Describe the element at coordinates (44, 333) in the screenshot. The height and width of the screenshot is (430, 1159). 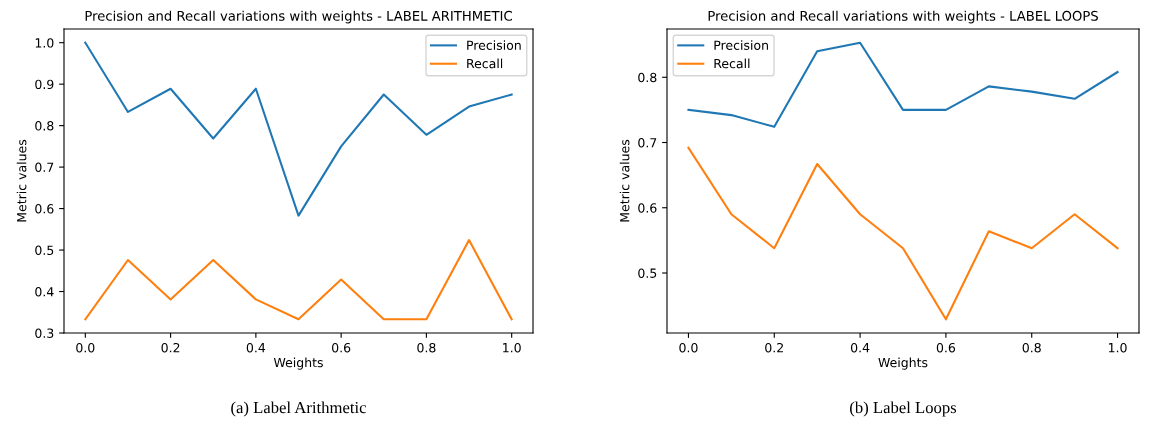
I see `y-tick-label: 0.3` at that location.